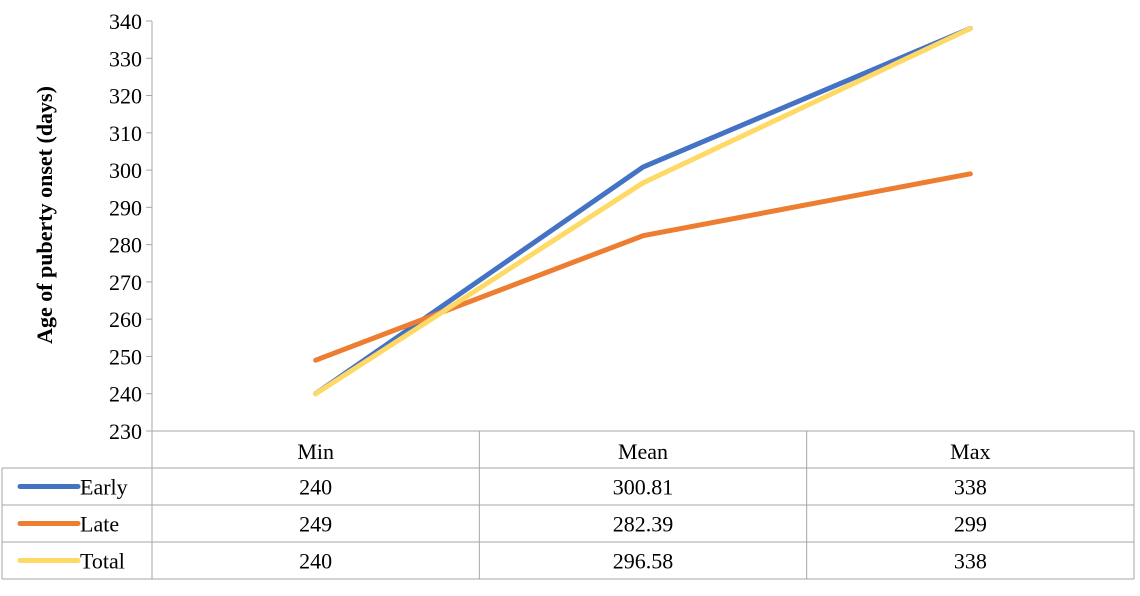 This screenshot has width=1140, height=596. I want to click on y-tick-label: 230, so click(125, 431).